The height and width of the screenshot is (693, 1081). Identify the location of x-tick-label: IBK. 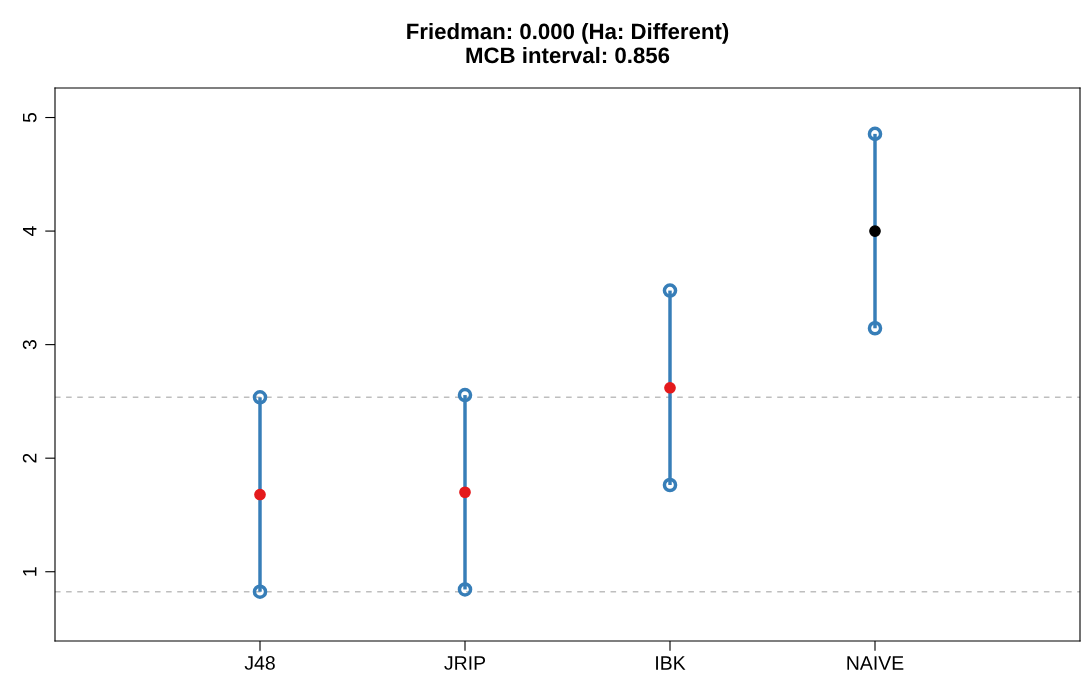
(671, 663).